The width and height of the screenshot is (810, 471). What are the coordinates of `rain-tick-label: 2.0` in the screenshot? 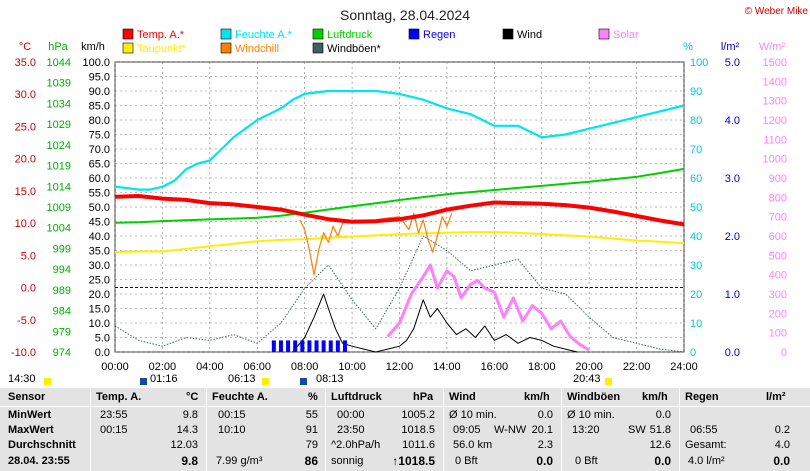 It's located at (732, 237).